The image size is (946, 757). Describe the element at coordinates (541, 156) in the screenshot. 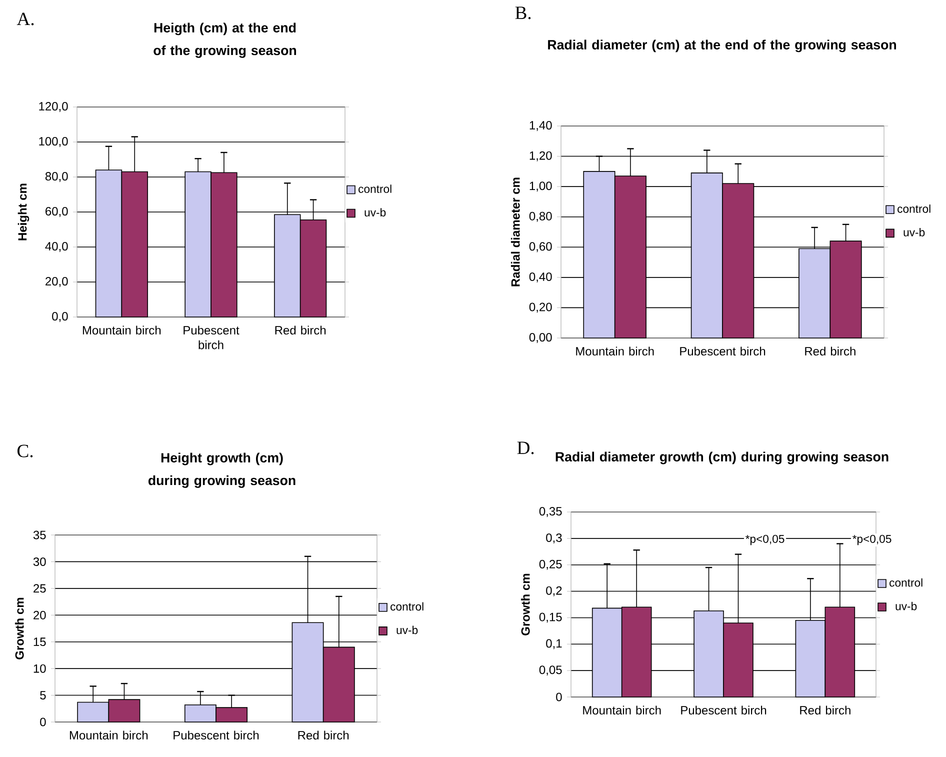

I see `y-tick-label: 1,20` at that location.